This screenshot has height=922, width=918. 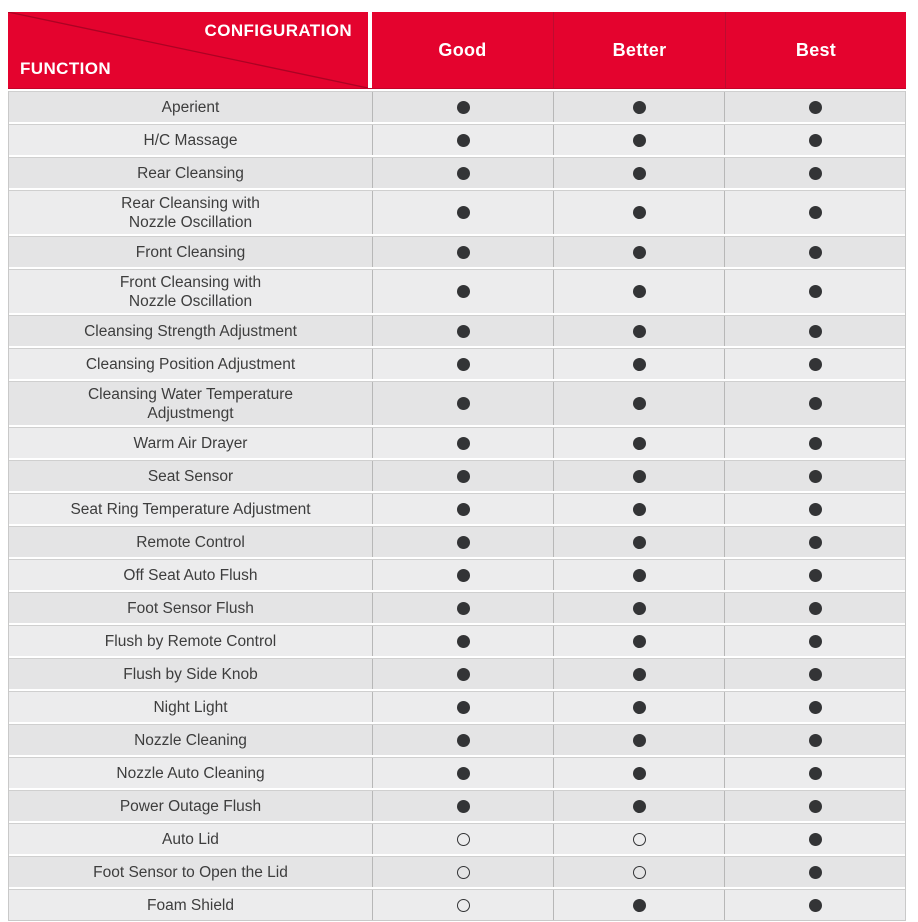 What do you see at coordinates (190, 542) in the screenshot?
I see `function-cell-label: Remote Control` at bounding box center [190, 542].